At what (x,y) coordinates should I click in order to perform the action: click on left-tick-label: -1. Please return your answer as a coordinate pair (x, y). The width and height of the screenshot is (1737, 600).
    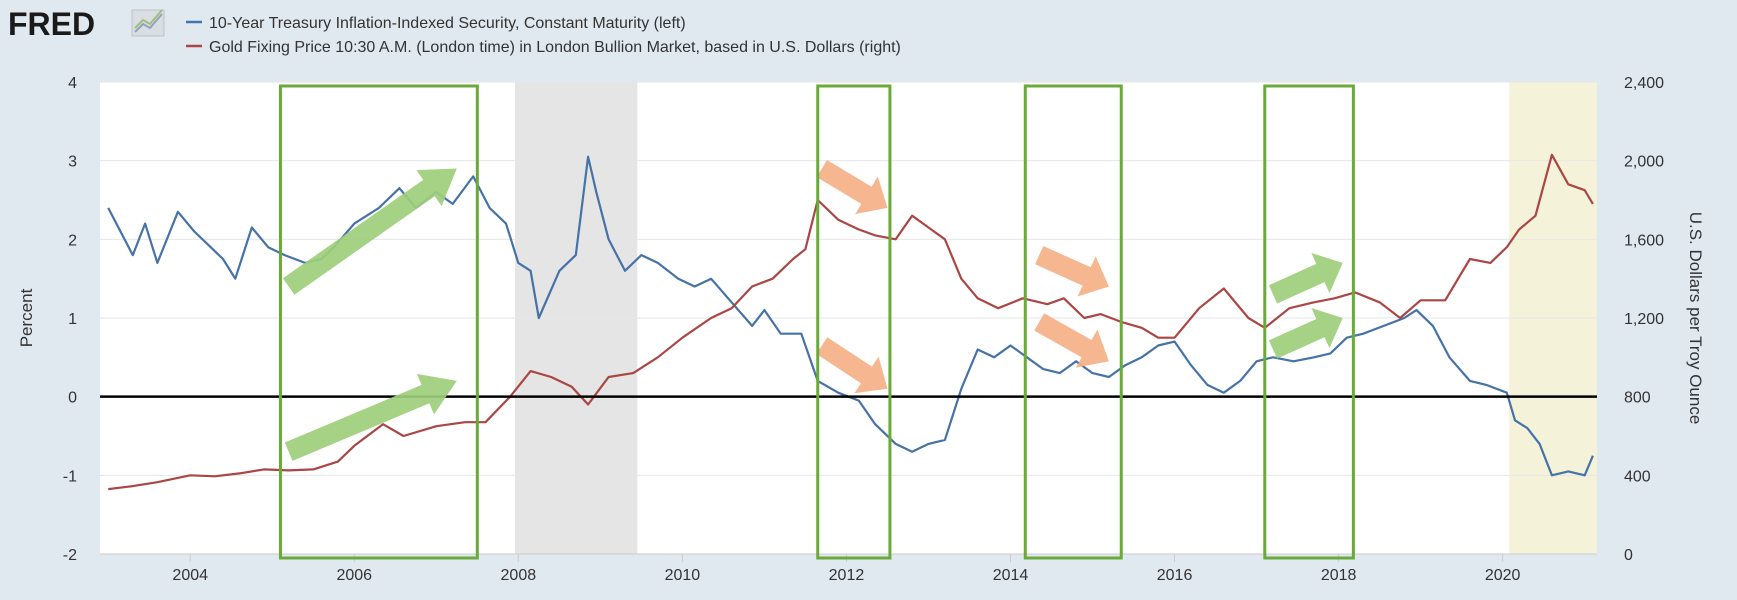
    Looking at the image, I should click on (70, 476).